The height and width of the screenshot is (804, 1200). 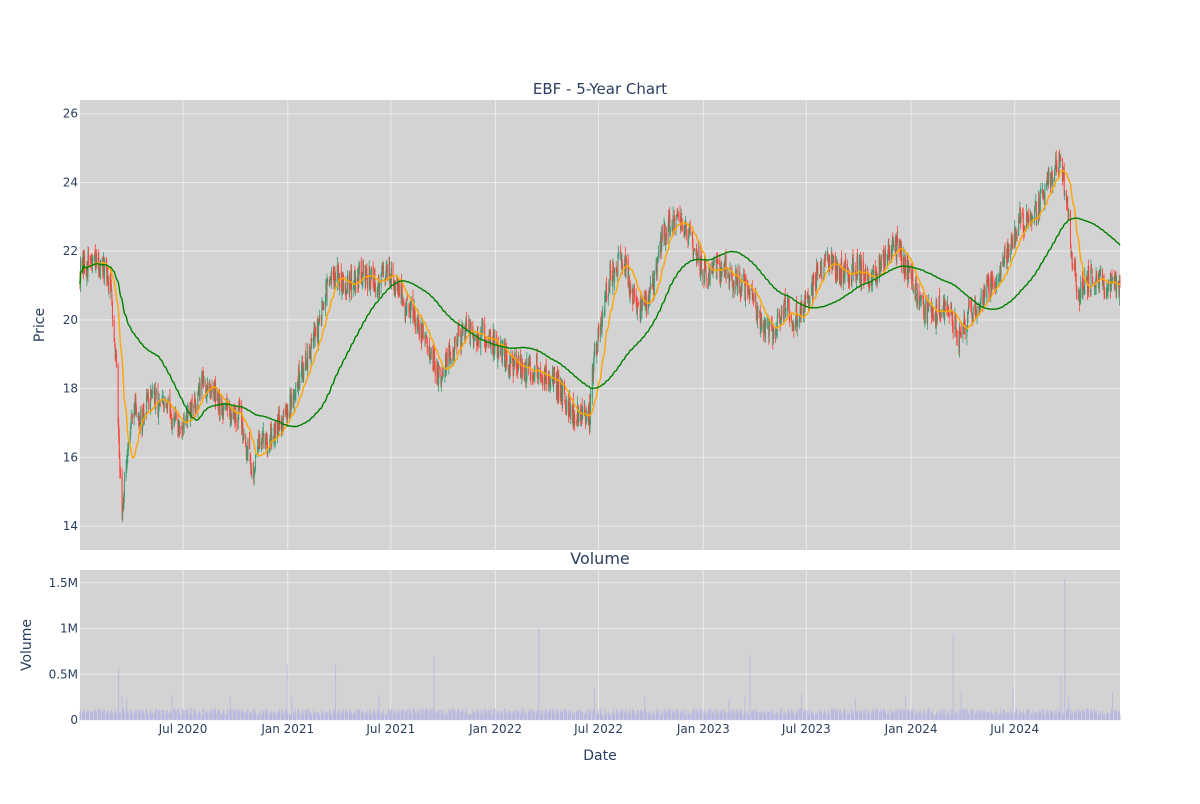 I want to click on volume-chart-title: Volume, so click(x=600, y=558).